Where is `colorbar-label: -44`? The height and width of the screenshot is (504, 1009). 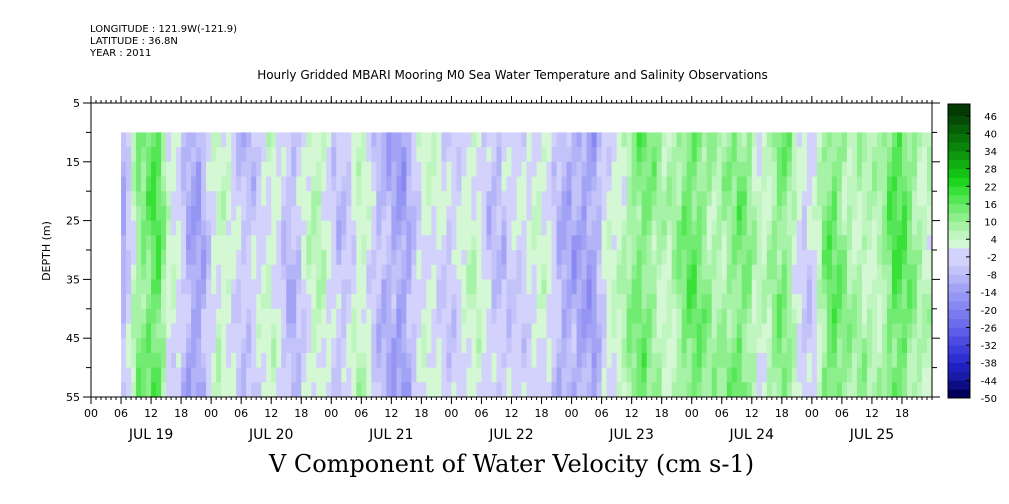 colorbar-label: -44 is located at coordinates (989, 381).